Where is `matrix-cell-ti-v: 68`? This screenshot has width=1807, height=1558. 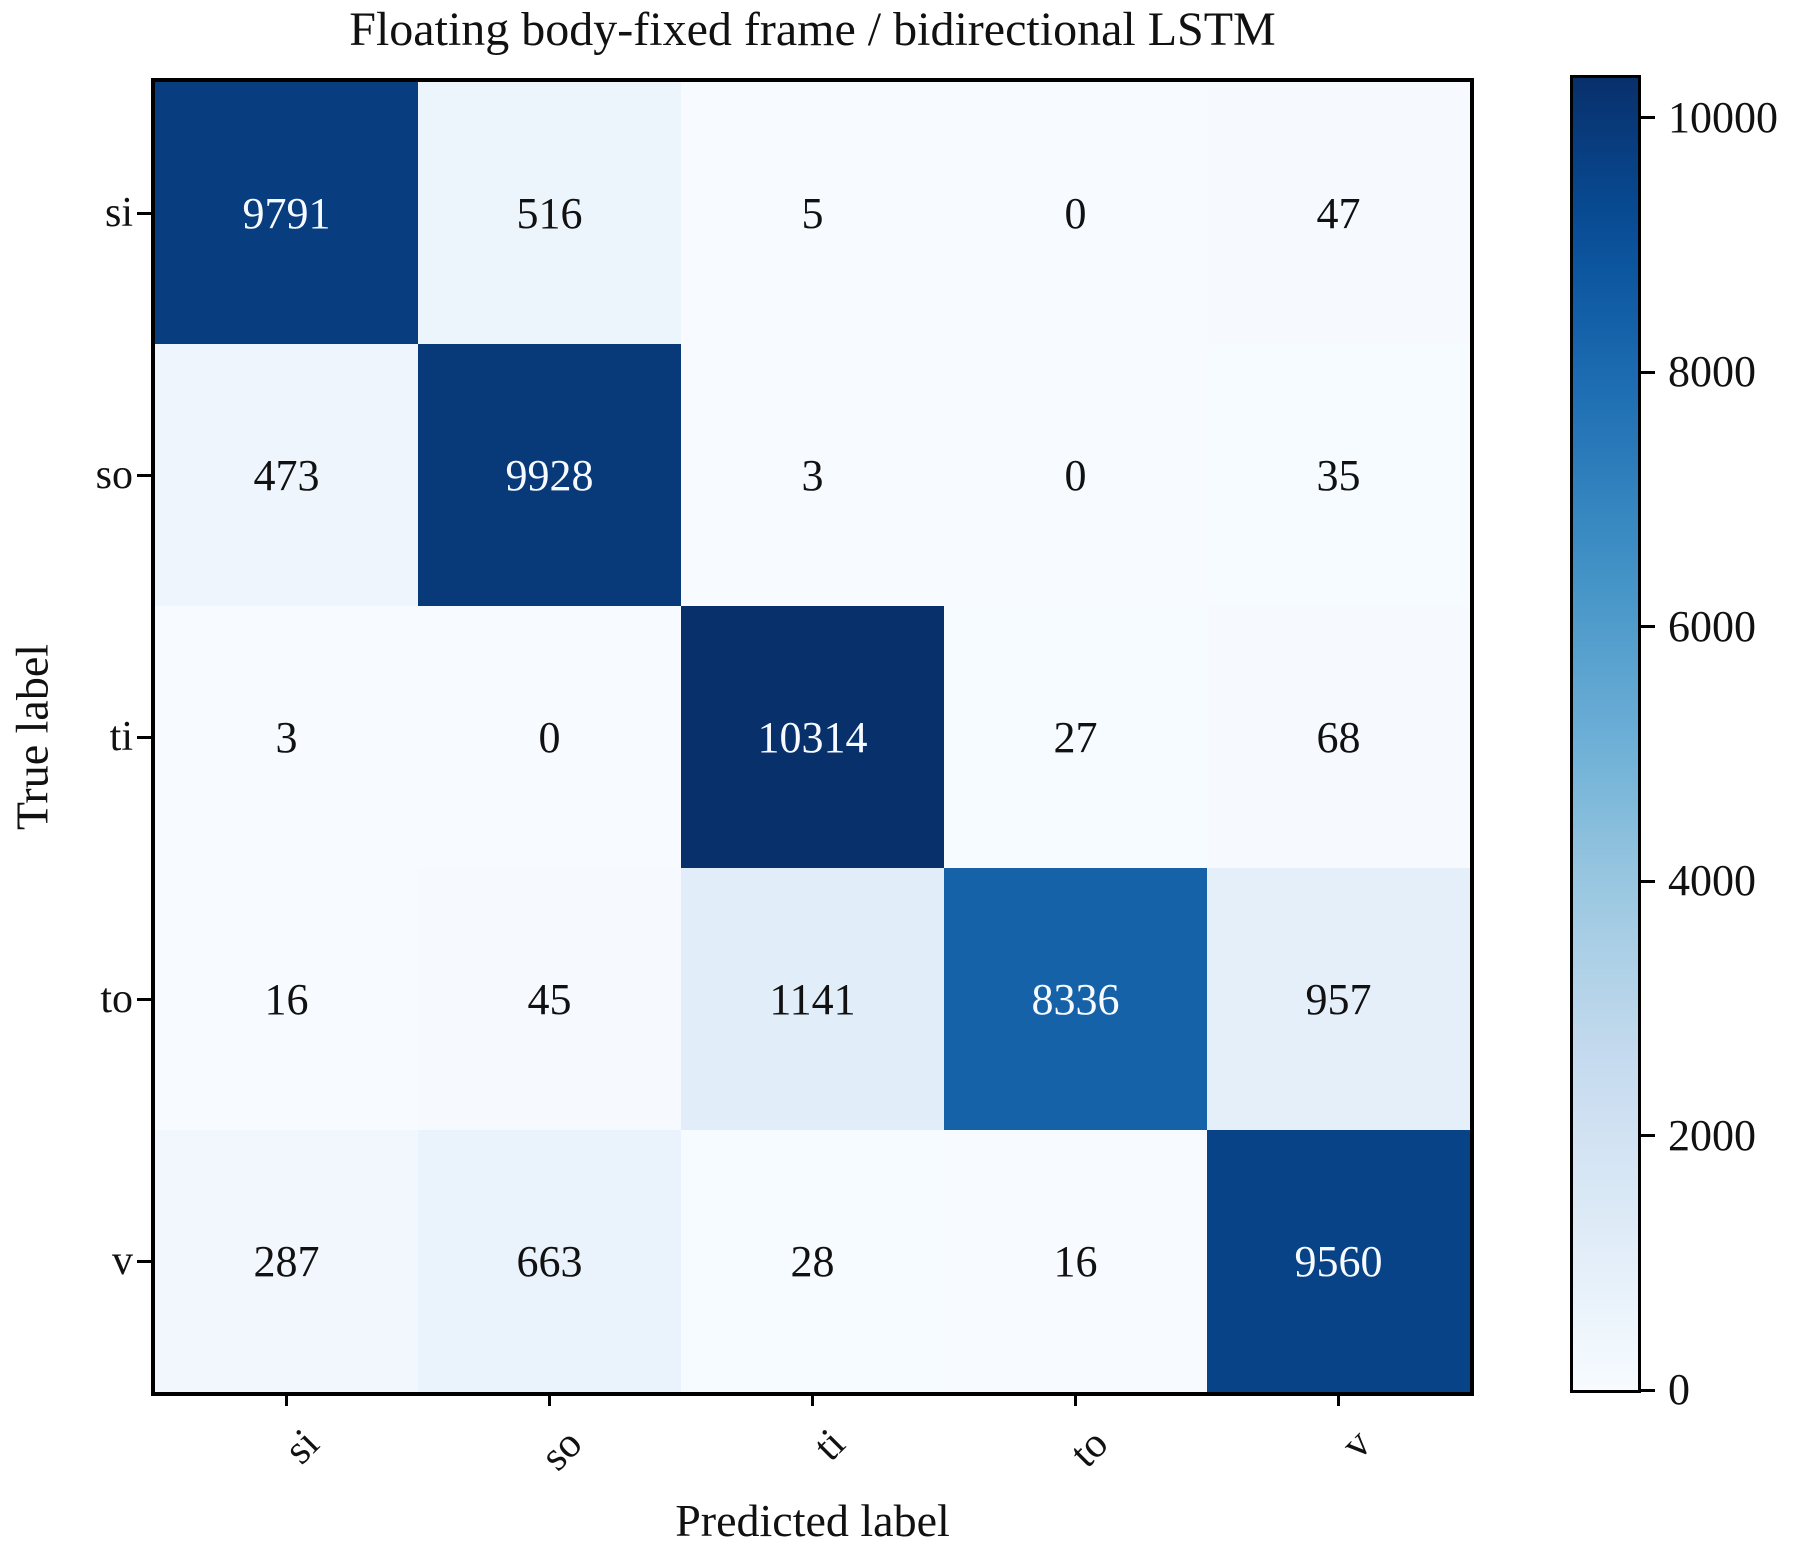 matrix-cell-ti-v: 68 is located at coordinates (1338, 737).